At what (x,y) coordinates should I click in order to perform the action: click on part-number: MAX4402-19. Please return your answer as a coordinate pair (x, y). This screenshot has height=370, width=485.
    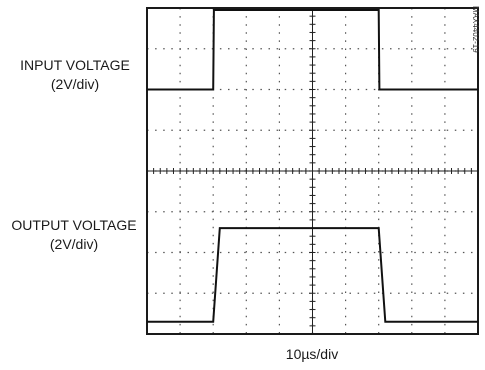
    Looking at the image, I should click on (475, 29).